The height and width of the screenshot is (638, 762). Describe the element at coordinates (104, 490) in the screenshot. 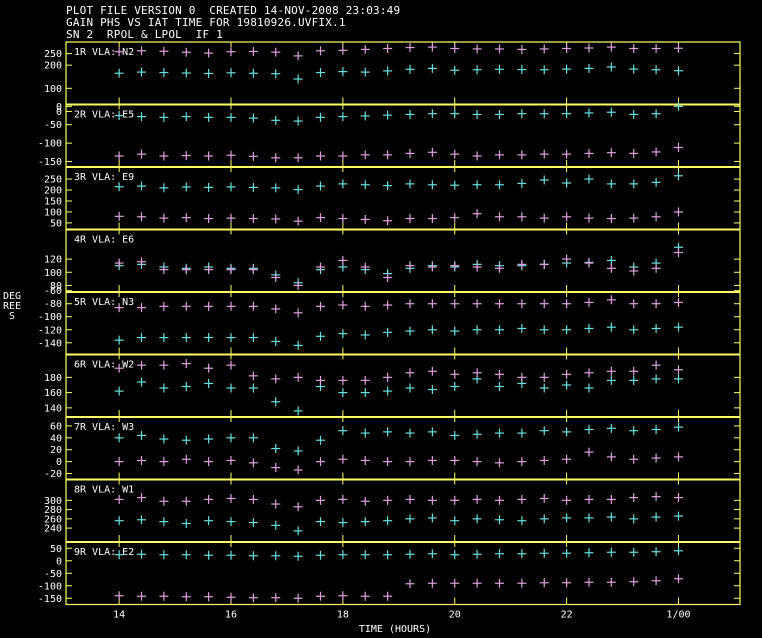

I see `panel-label: 8R VLA: W1` at that location.